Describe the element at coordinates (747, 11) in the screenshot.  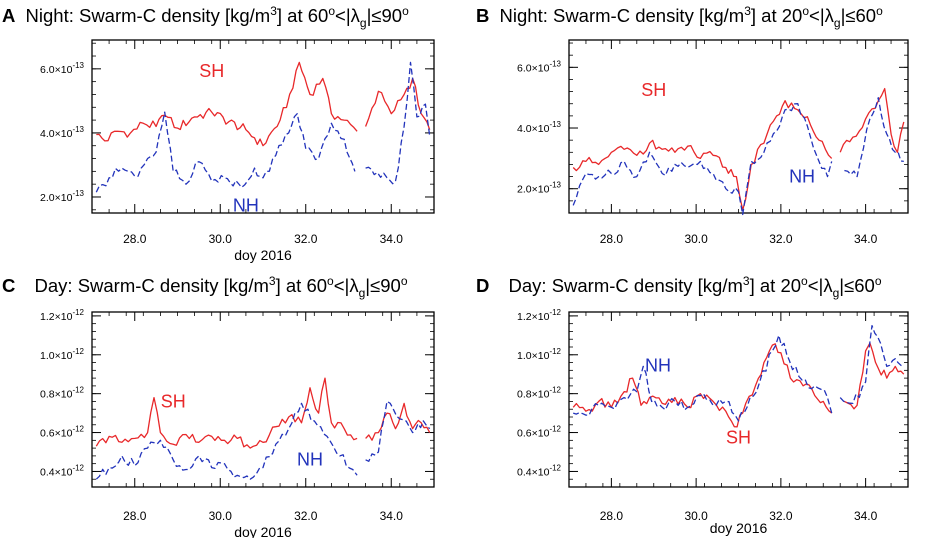
I see `panel-b-title-sup-cube: 3` at that location.